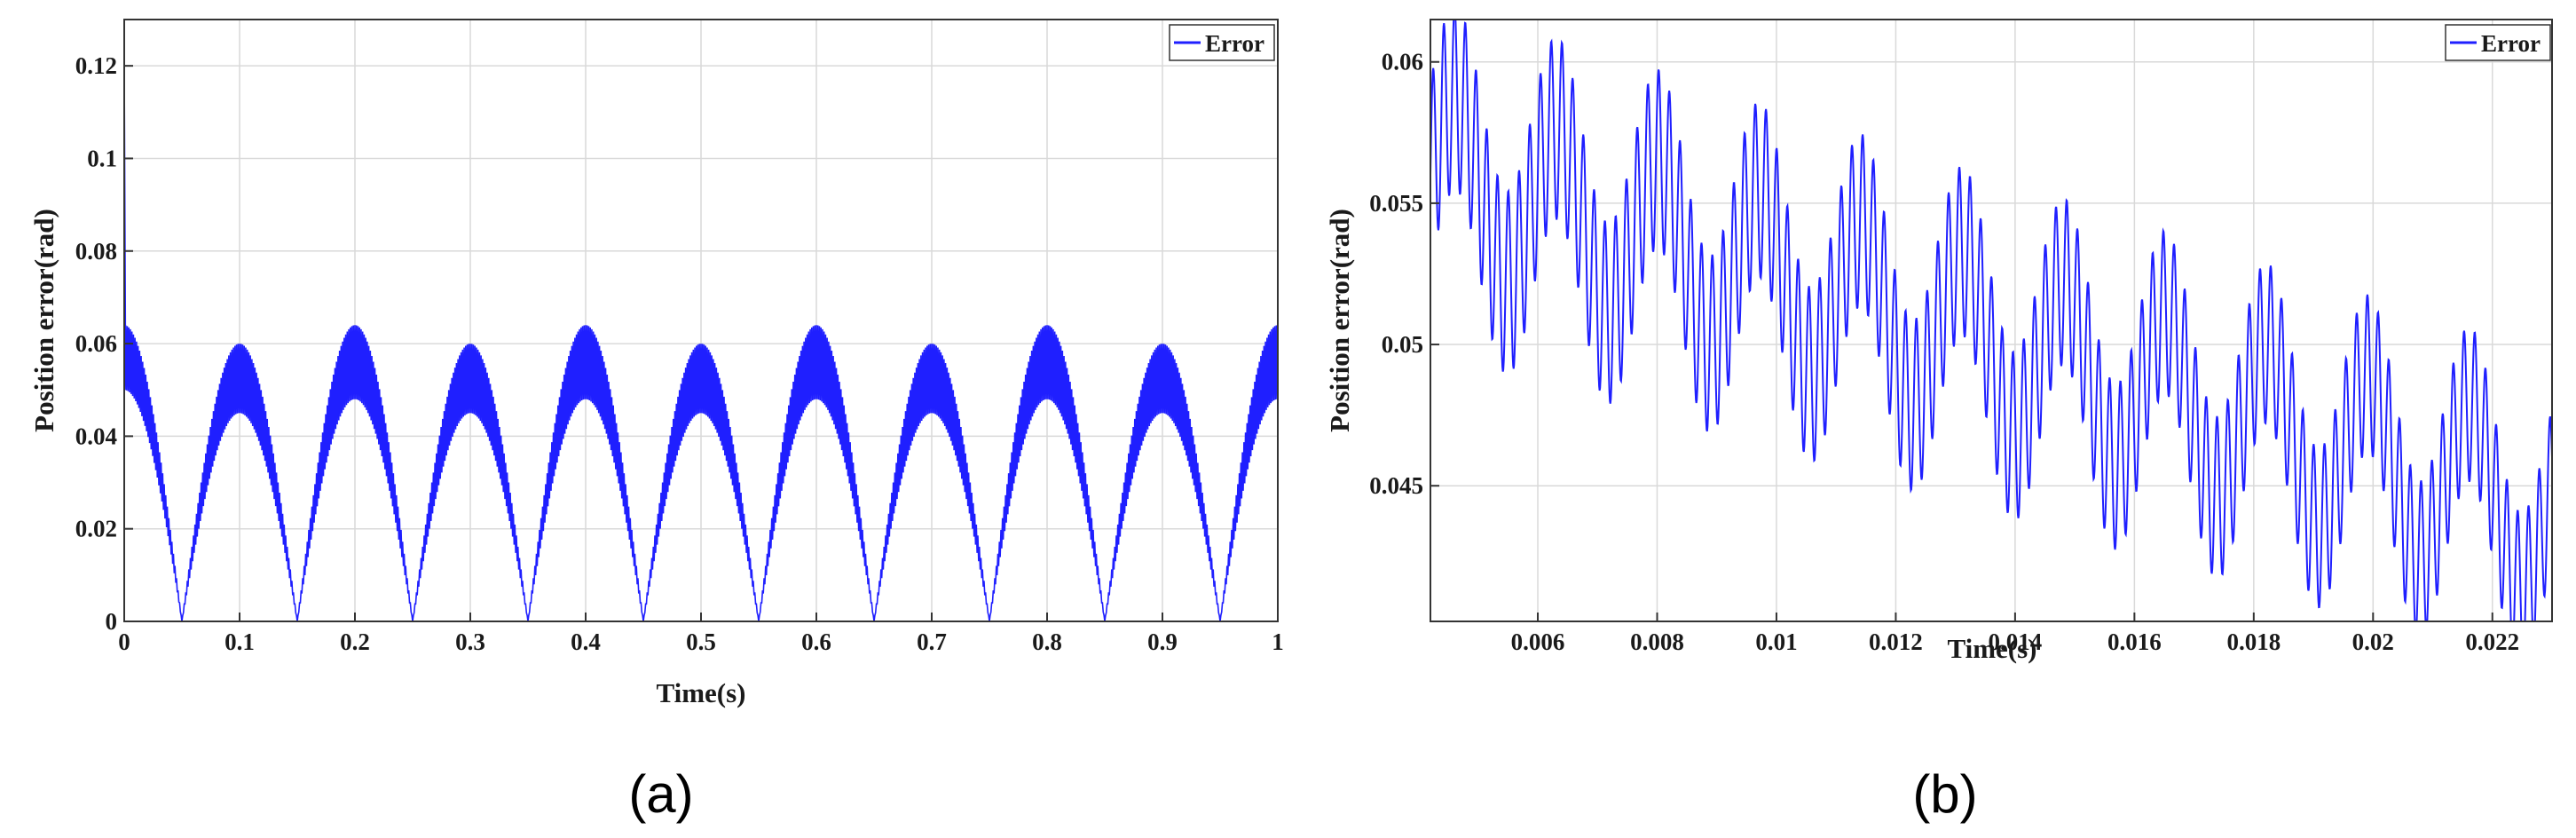 The image size is (2576, 838). What do you see at coordinates (2016, 641) in the screenshot?
I see `panel-b-x-tick-label: 0.014` at bounding box center [2016, 641].